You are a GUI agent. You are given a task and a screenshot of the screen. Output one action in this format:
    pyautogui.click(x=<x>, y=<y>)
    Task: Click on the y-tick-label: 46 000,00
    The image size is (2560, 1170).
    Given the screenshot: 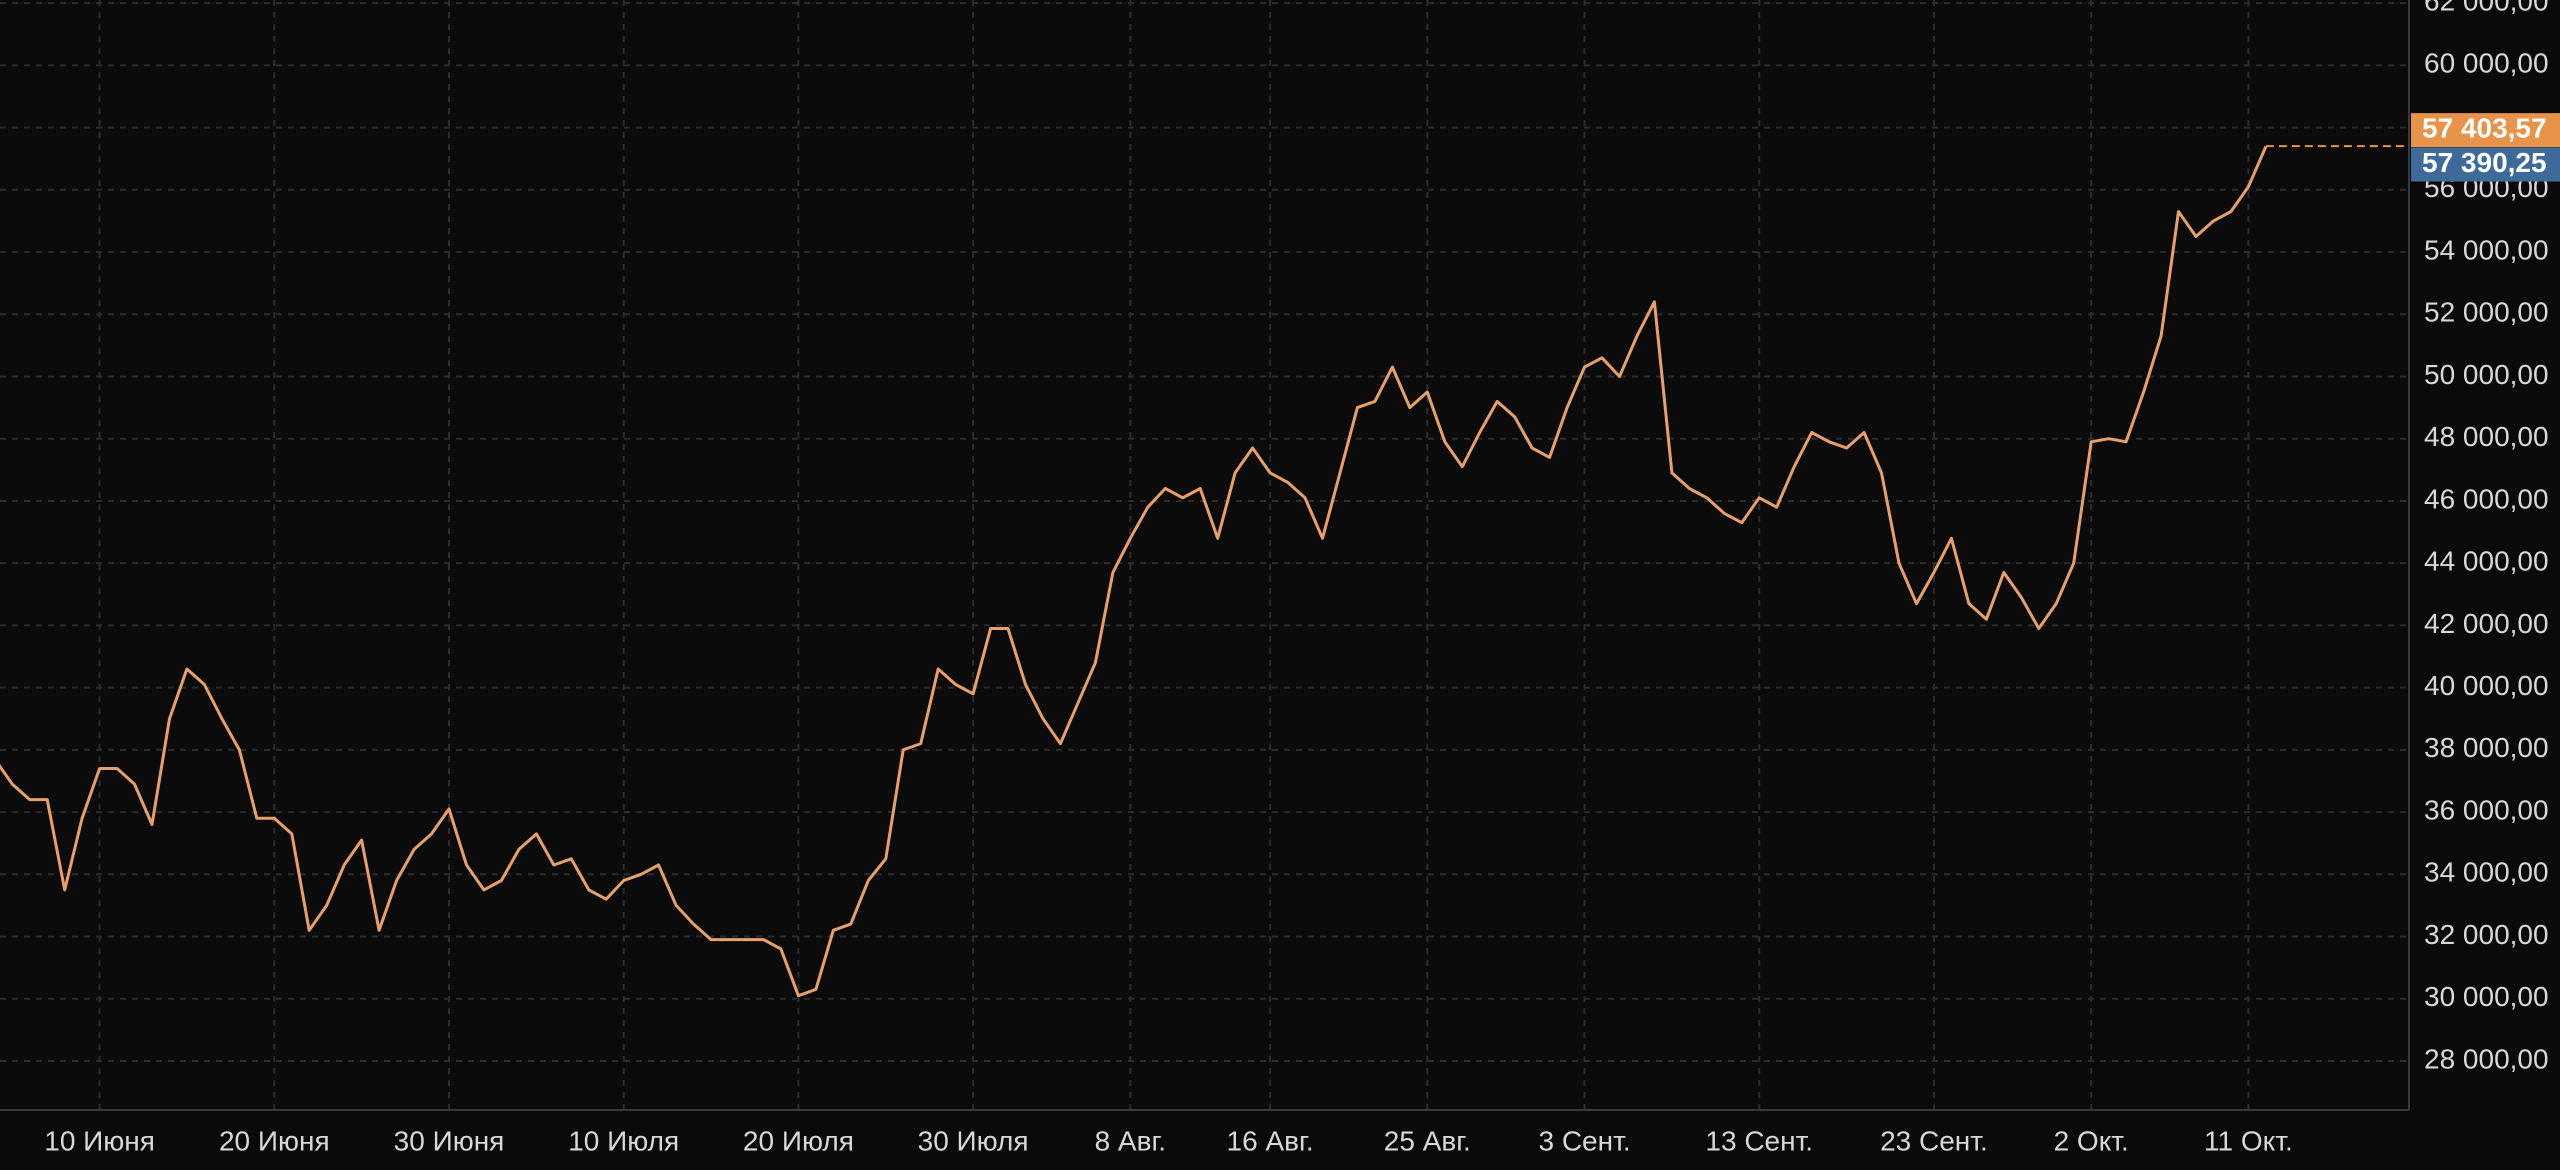 What is the action you would take?
    pyautogui.click(x=2486, y=498)
    